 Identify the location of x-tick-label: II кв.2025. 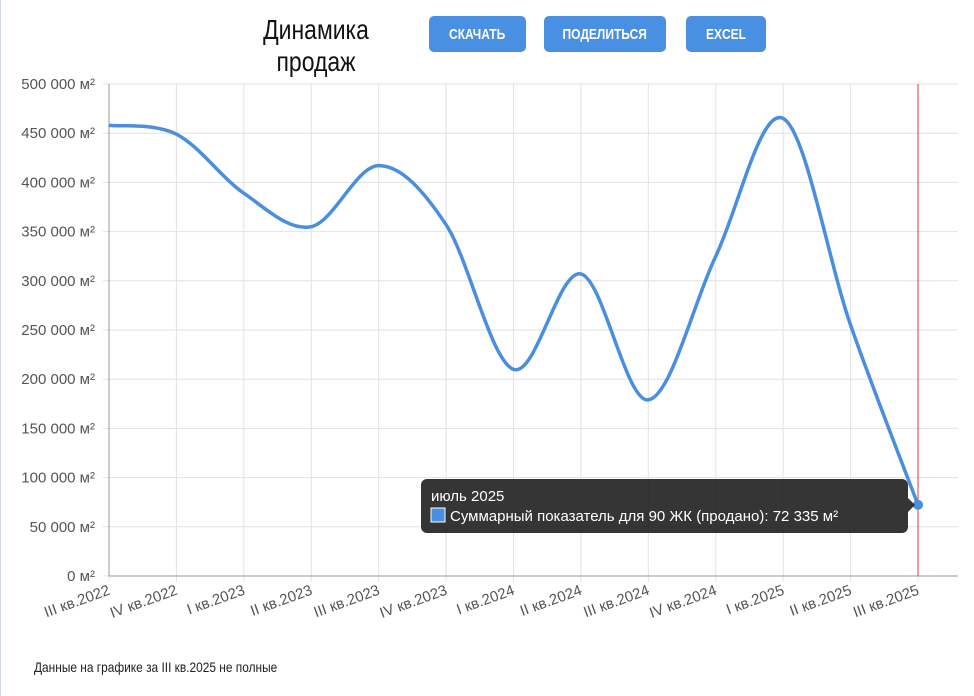
(820, 601).